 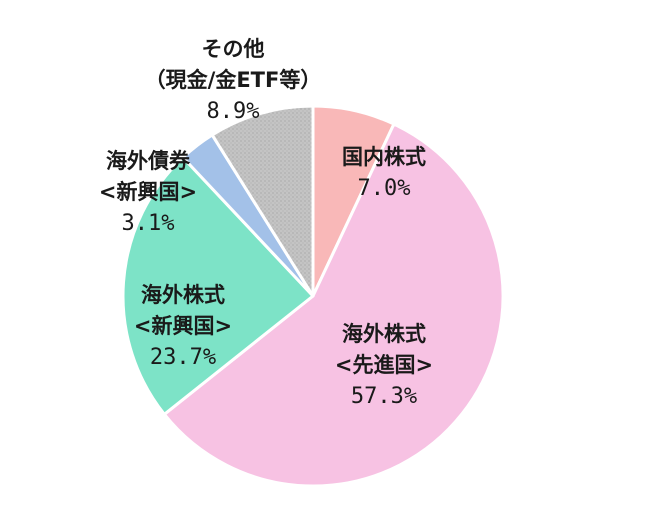 I want to click on label-emerging-stocks: 海外株式 <新興国> 23.7%, so click(x=183, y=326).